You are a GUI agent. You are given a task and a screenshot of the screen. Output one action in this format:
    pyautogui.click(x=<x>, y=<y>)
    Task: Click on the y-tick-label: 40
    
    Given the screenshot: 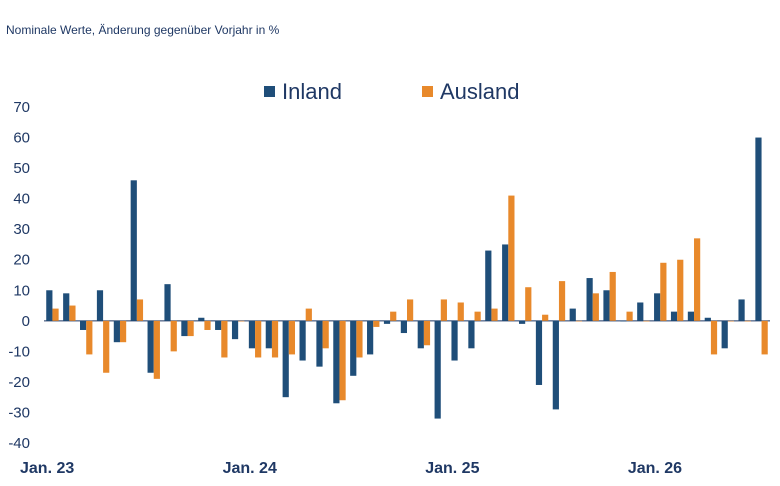 What is the action you would take?
    pyautogui.click(x=21, y=199)
    